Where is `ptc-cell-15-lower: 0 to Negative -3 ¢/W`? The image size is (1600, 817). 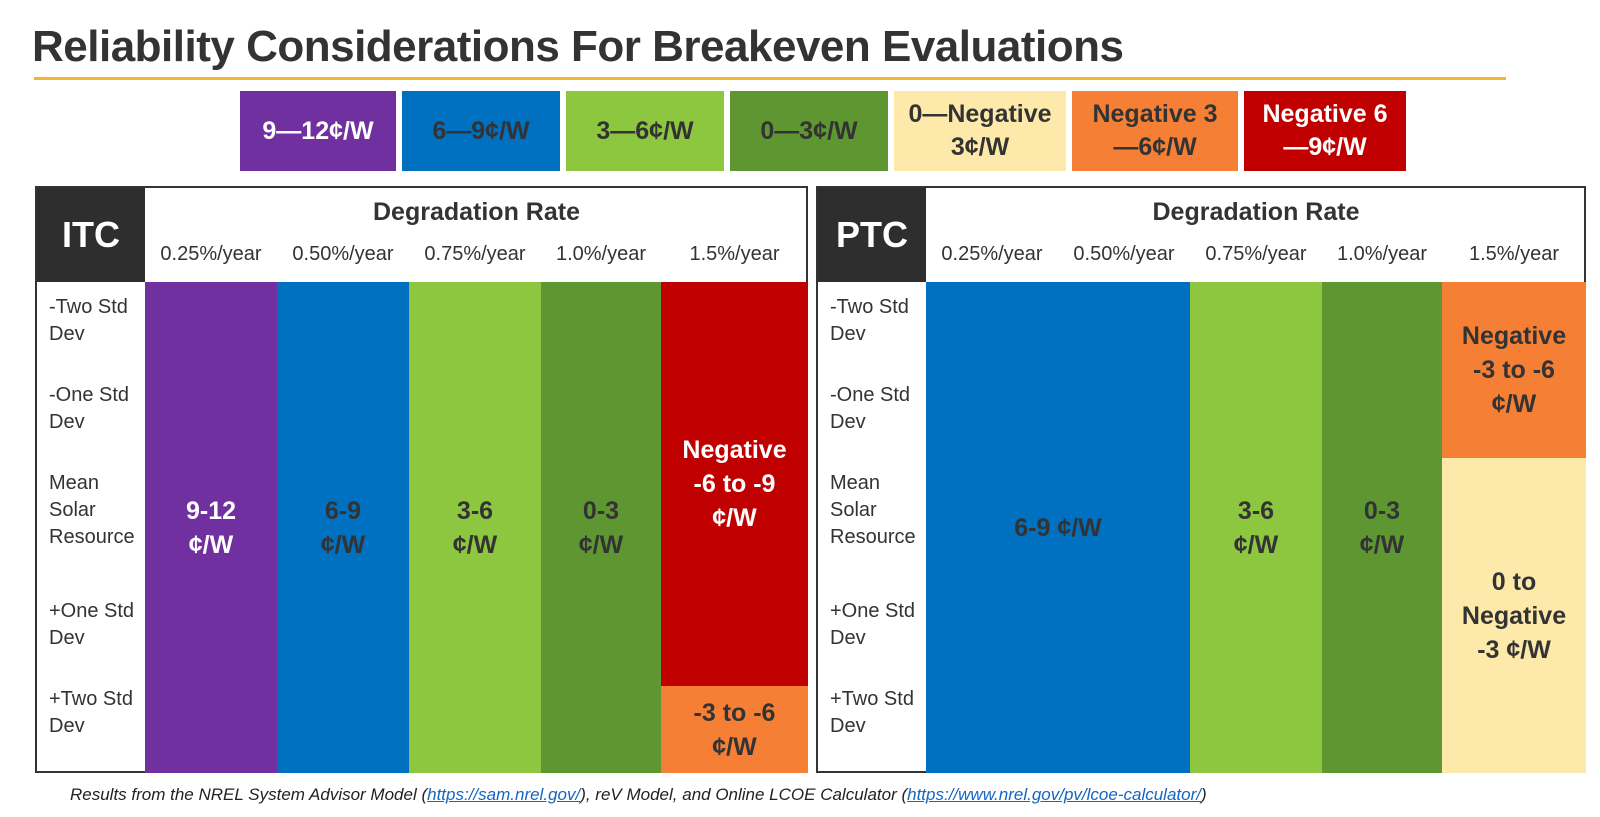
ptc-cell-15-lower: 0 to Negative -3 ¢/W is located at coordinates (1514, 615).